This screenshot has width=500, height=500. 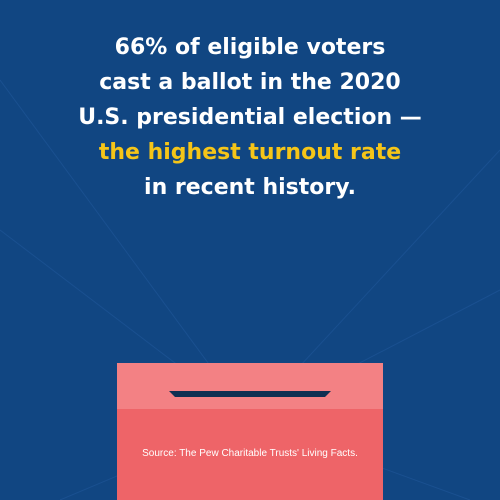 I want to click on headline-line-1: 66% of eligible voters, so click(x=250, y=47).